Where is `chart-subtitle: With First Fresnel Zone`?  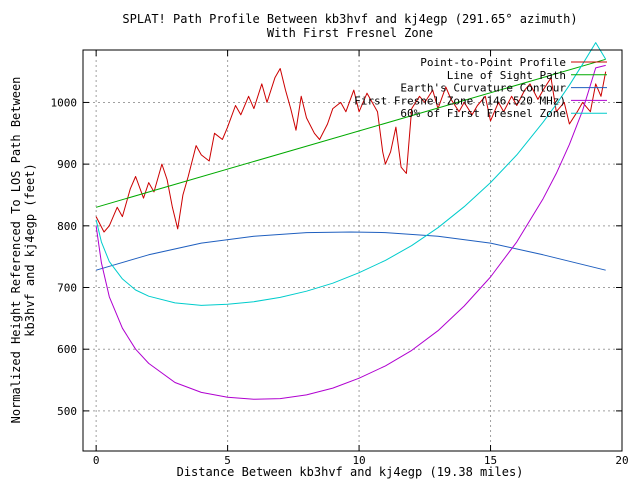 chart-subtitle: With First Fresnel Zone is located at coordinates (350, 33).